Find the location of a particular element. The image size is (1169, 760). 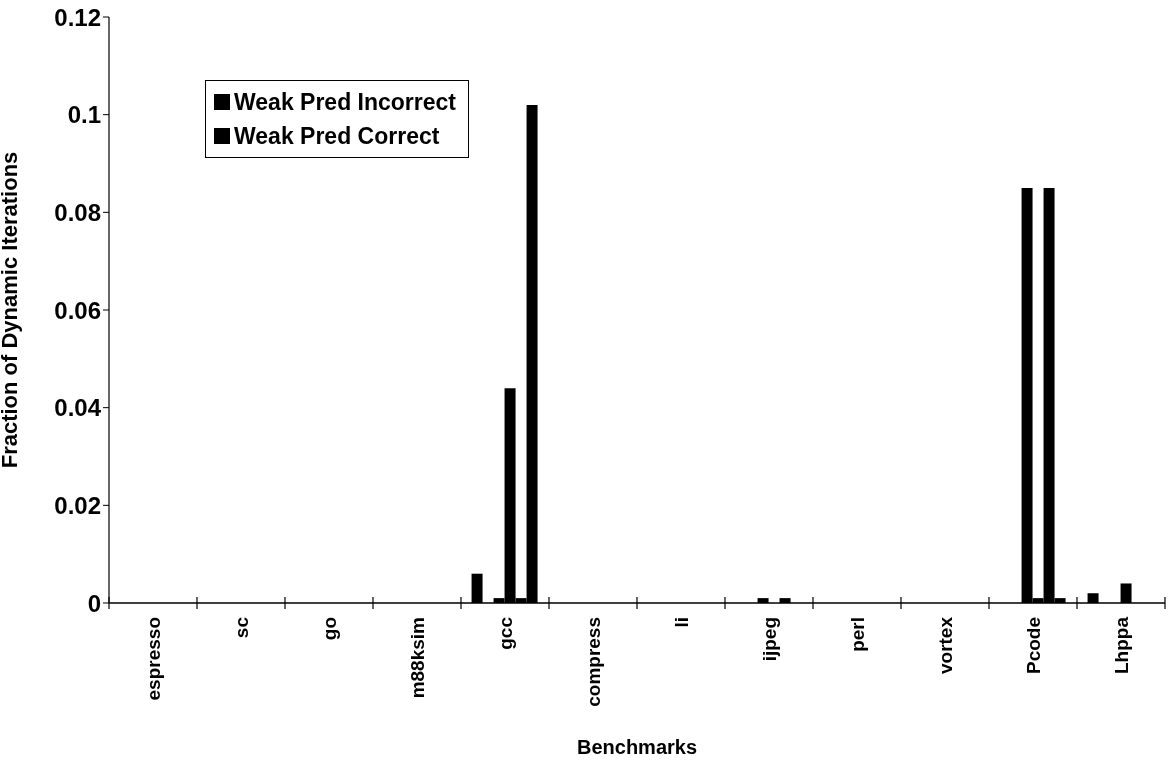

x-tick-label: gcc is located at coordinates (505, 633).